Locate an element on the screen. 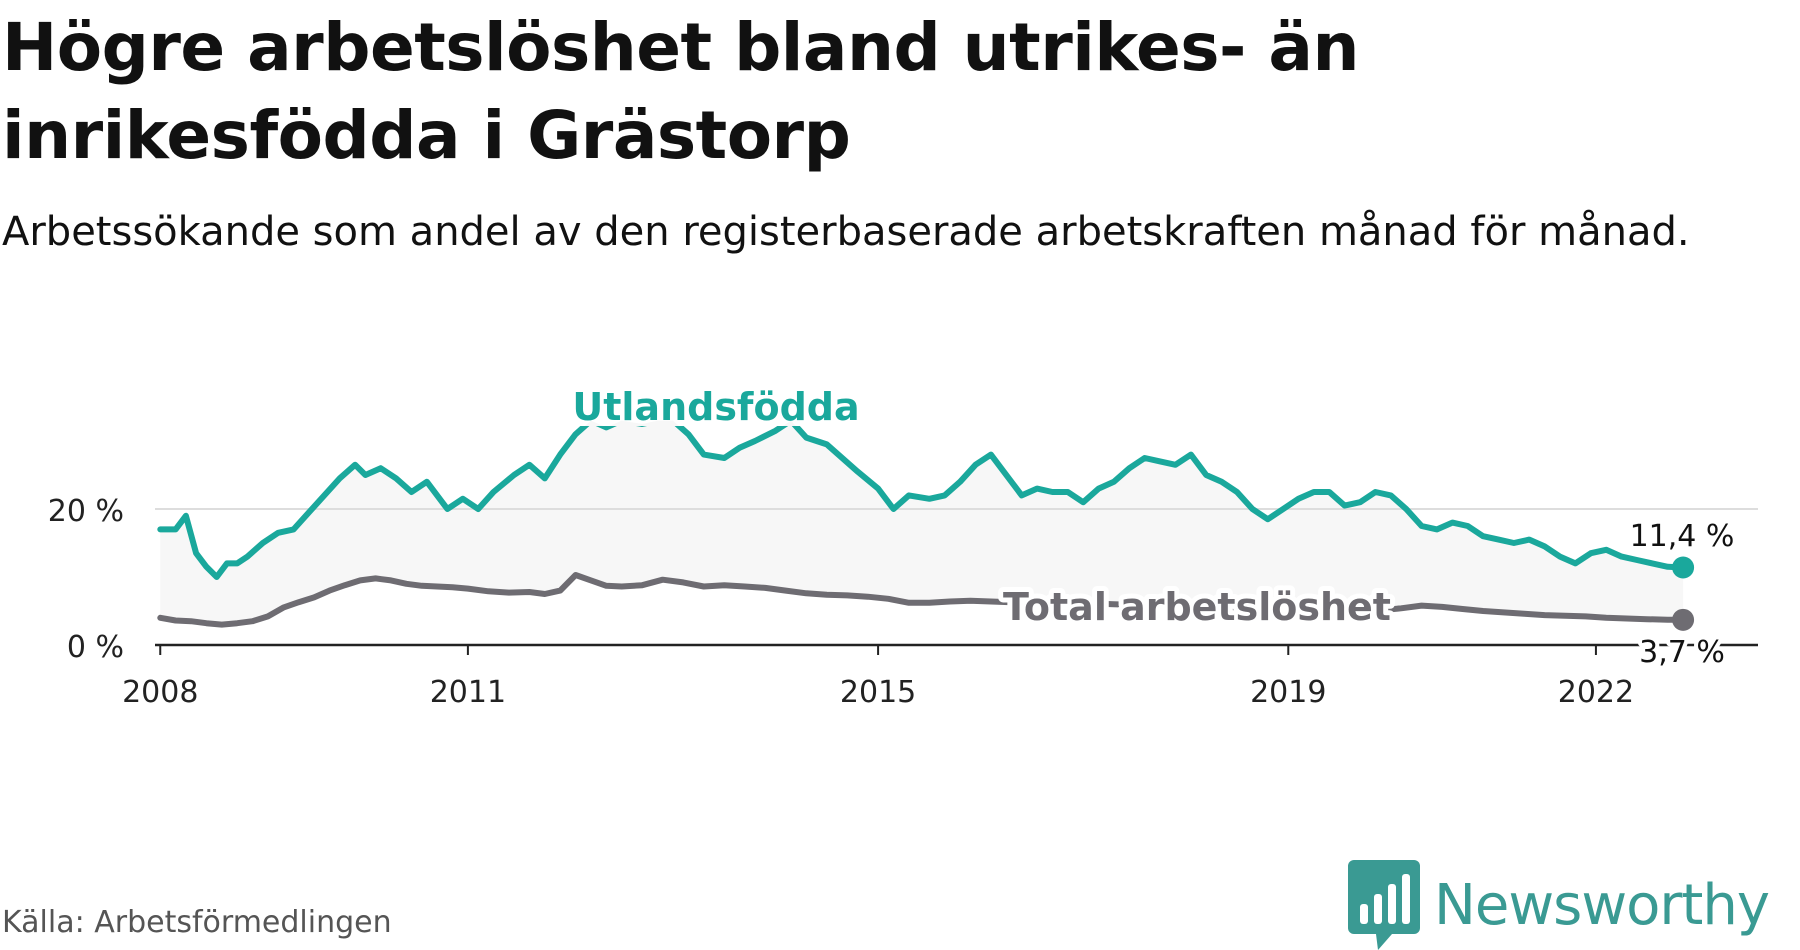  end-value-total: 3,7 % is located at coordinates (1682, 652).